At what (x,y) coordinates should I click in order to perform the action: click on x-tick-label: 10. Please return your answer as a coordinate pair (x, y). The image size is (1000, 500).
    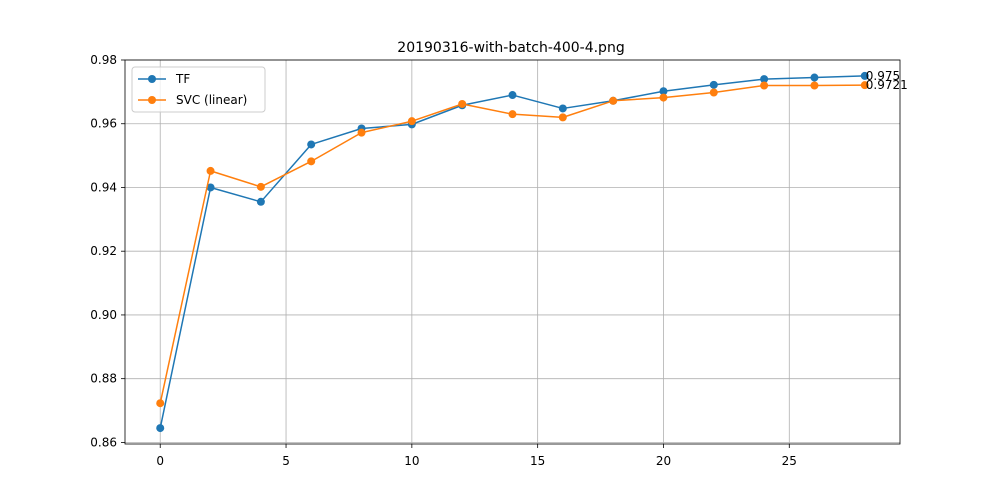
    Looking at the image, I should click on (411, 461).